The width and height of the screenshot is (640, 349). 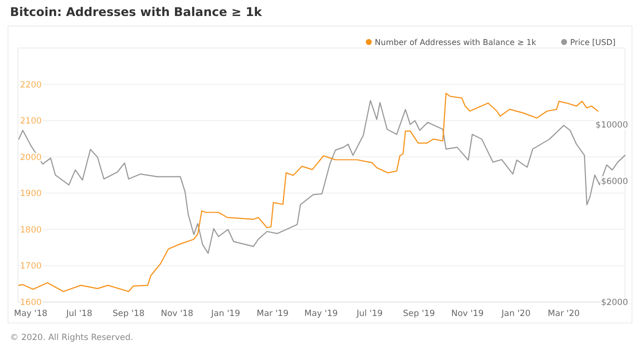 What do you see at coordinates (614, 303) in the screenshot?
I see `y2-tick-label: $2000` at bounding box center [614, 303].